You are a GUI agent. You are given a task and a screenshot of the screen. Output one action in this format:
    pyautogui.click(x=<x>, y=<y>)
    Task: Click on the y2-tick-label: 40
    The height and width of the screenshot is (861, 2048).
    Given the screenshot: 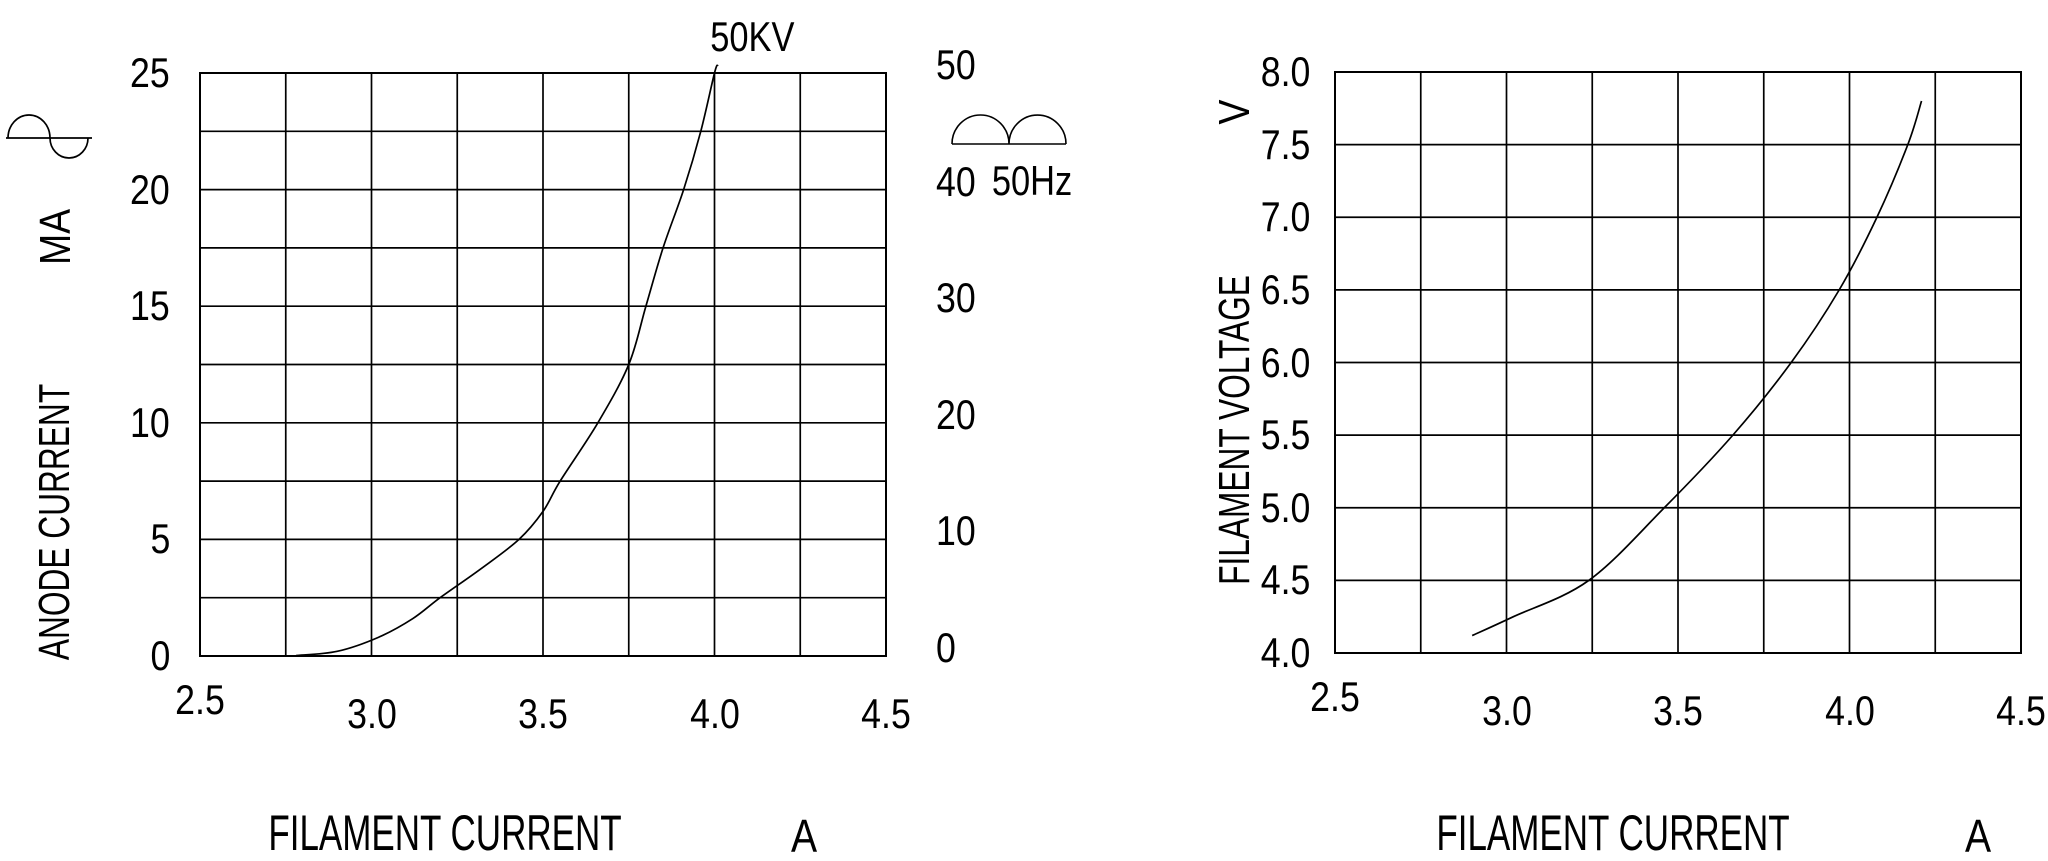 What is the action you would take?
    pyautogui.click(x=956, y=181)
    